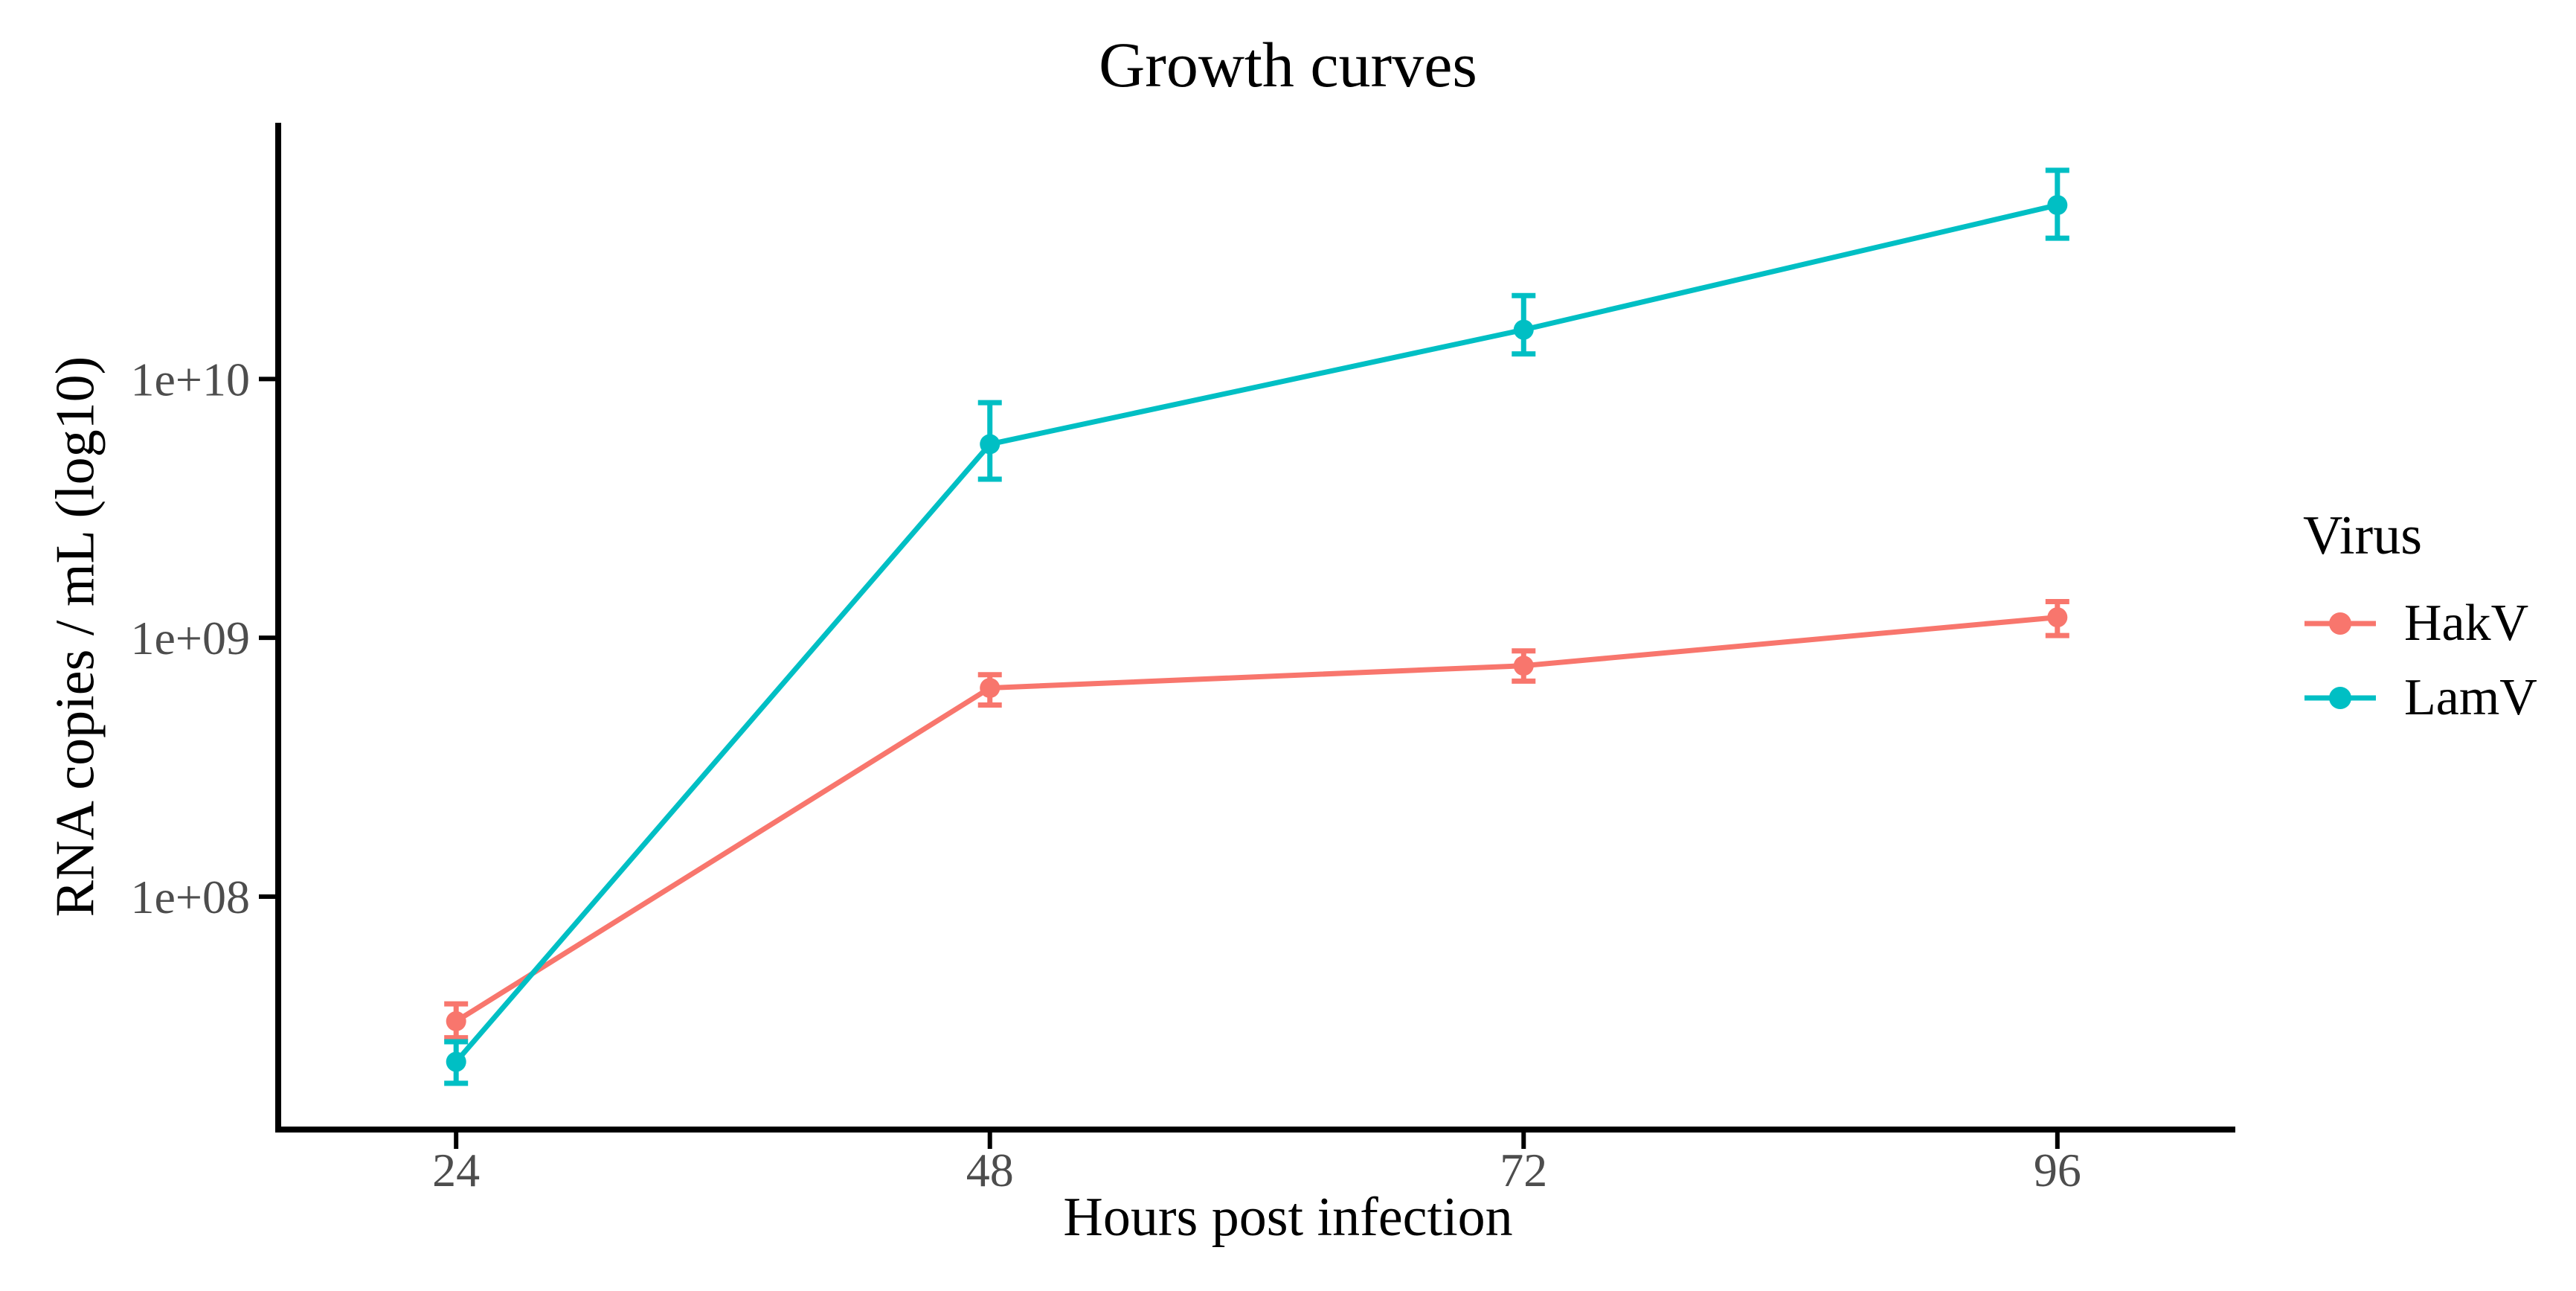  Describe the element at coordinates (2340, 623) in the screenshot. I see `legend-key-hakv-icon` at that location.